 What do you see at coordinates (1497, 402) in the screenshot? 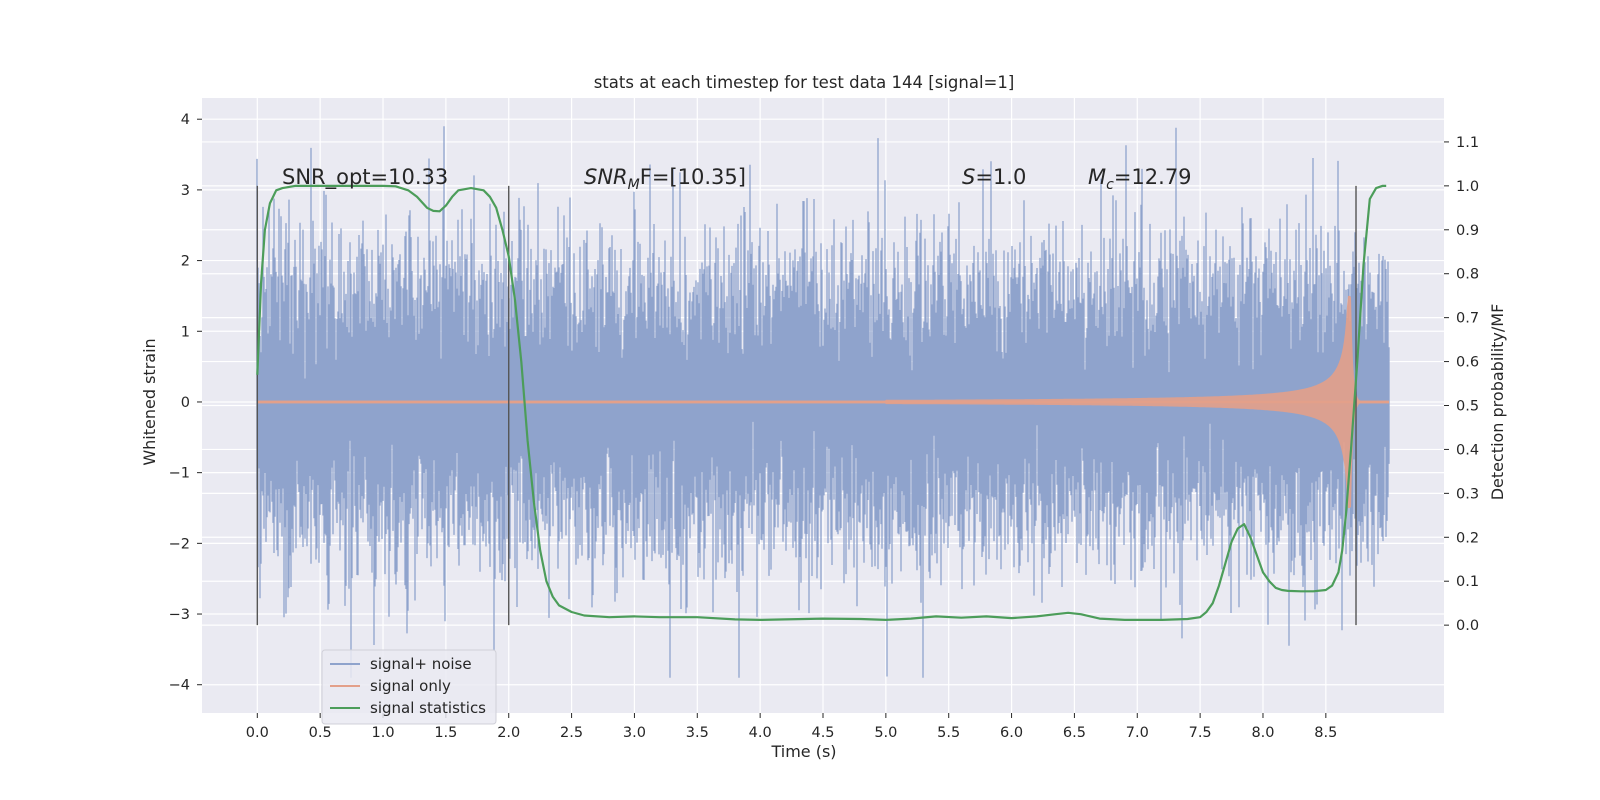
I see `y-right-axis-label: Detection probability/MF` at bounding box center [1497, 402].